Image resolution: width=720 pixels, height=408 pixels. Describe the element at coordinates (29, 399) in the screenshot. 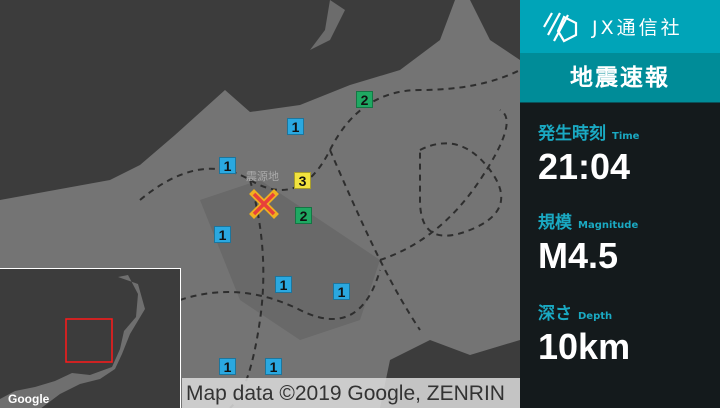

I see `google-logo: Google` at that location.